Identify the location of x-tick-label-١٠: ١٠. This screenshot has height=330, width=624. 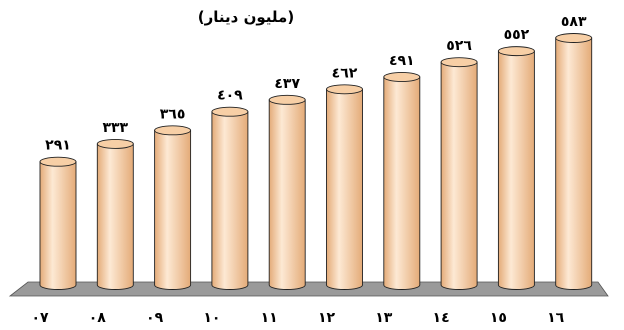
(211, 318).